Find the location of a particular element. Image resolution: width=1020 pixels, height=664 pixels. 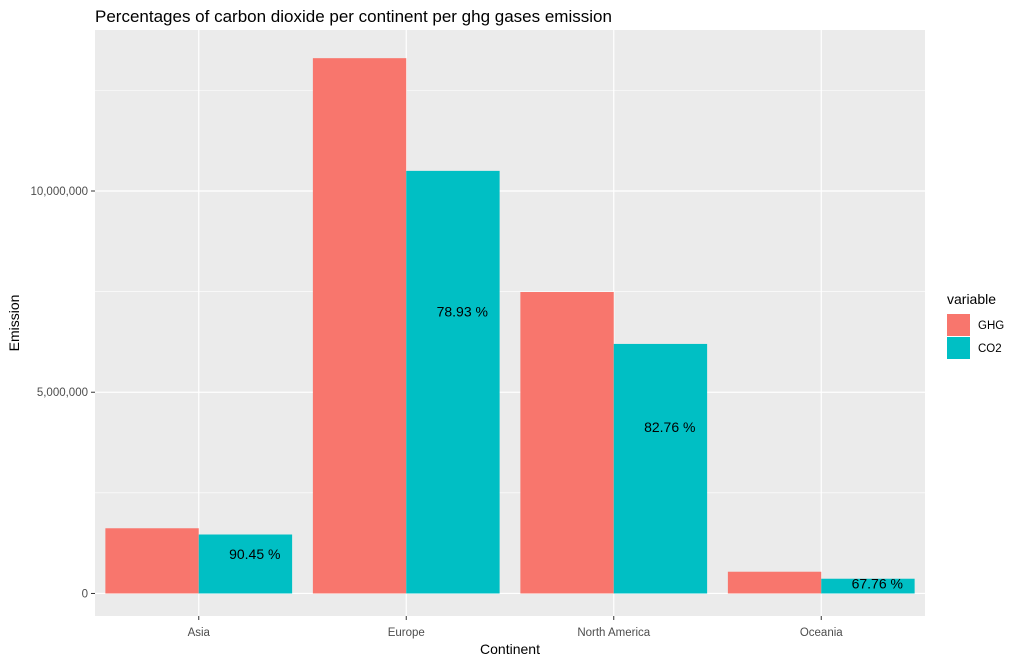

x-axis: Asia Europe North America Oceania is located at coordinates (515, 627).